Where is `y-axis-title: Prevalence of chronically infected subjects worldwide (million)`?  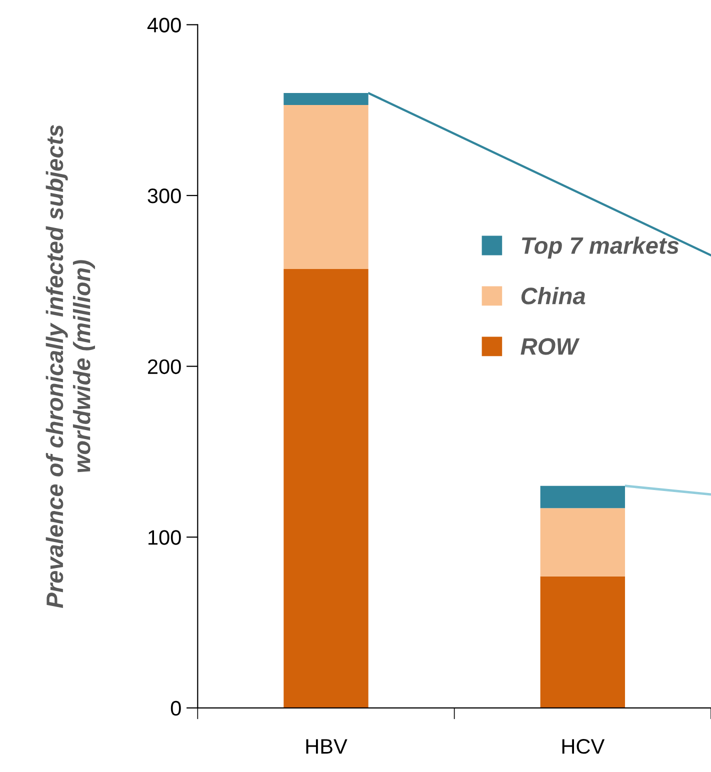 y-axis-title: Prevalence of chronically infected subjects worldwide (million) is located at coordinates (70, 366).